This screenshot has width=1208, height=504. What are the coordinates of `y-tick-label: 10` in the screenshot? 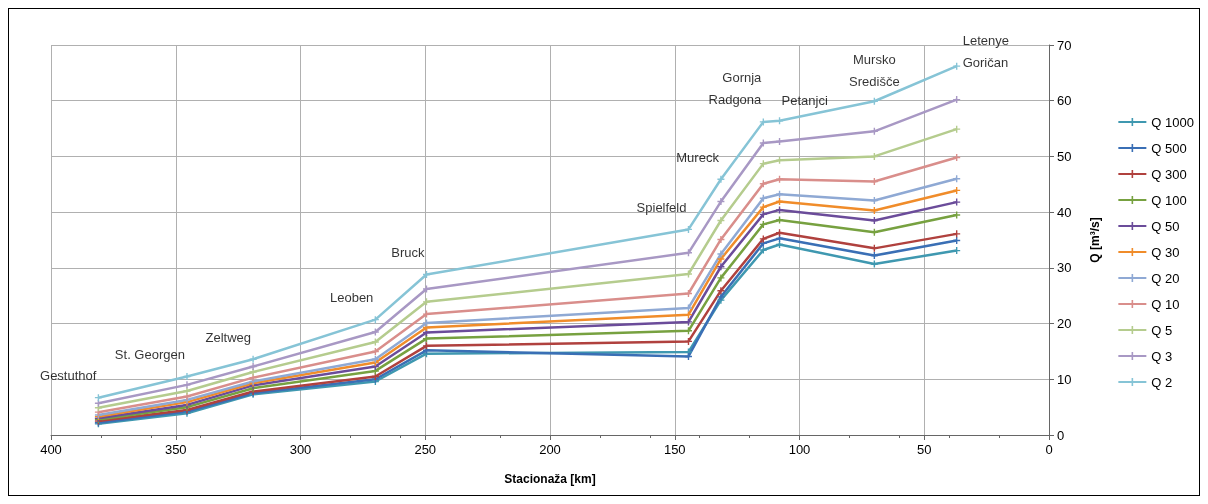 It's located at (1064, 379).